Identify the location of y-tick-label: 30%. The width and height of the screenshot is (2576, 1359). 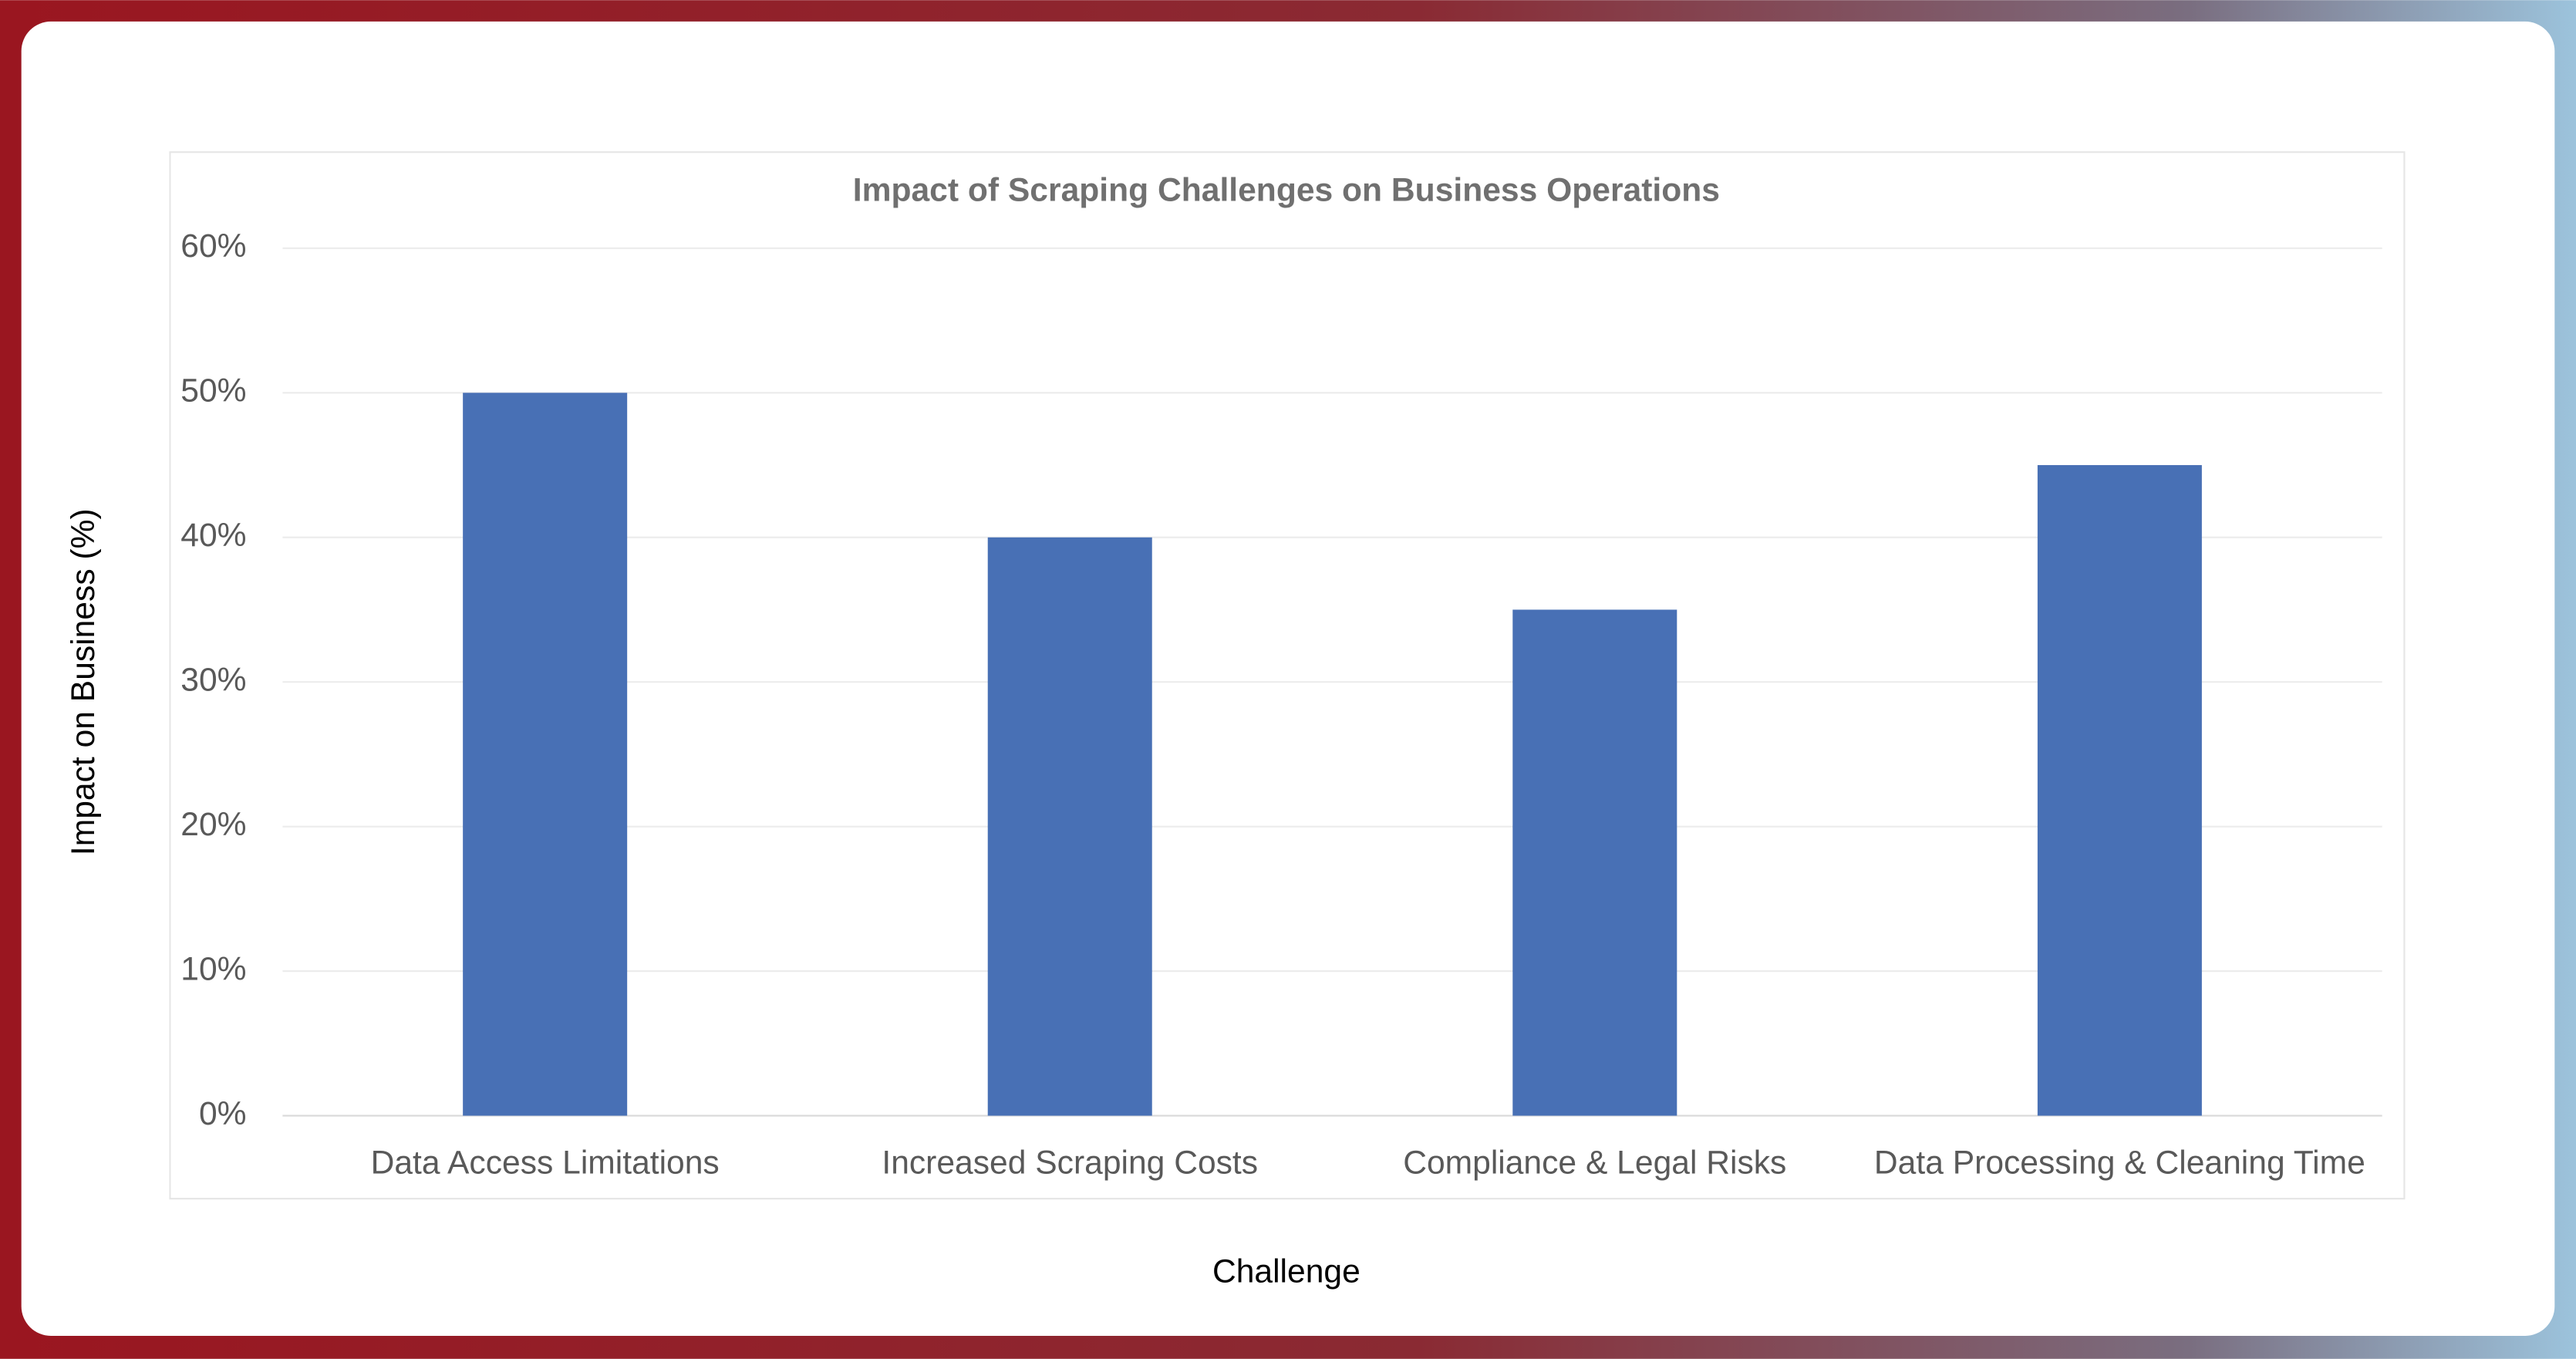
(213, 679).